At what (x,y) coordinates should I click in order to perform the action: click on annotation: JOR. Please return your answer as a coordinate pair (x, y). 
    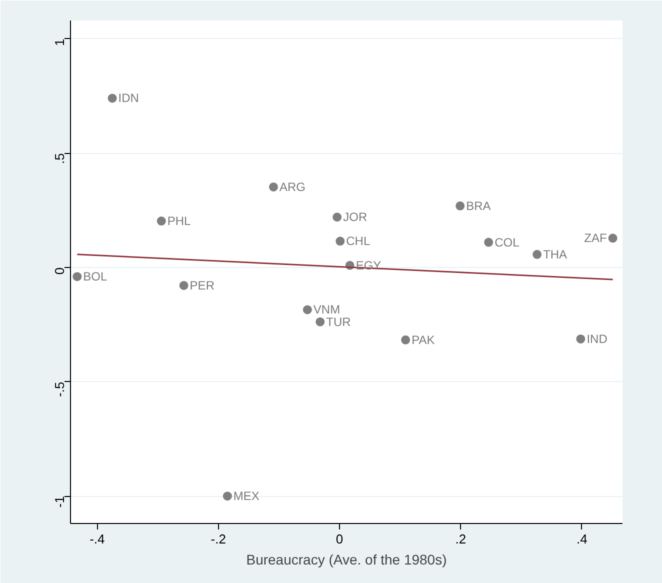
    Looking at the image, I should click on (355, 217).